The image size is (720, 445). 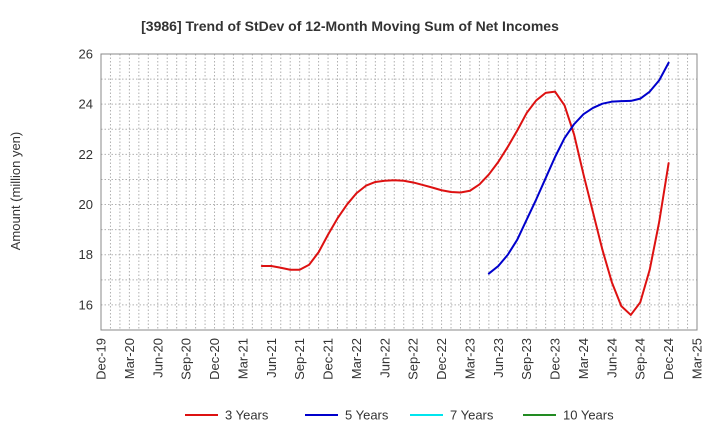 What do you see at coordinates (472, 415) in the screenshot?
I see `legend-label: 7 Years` at bounding box center [472, 415].